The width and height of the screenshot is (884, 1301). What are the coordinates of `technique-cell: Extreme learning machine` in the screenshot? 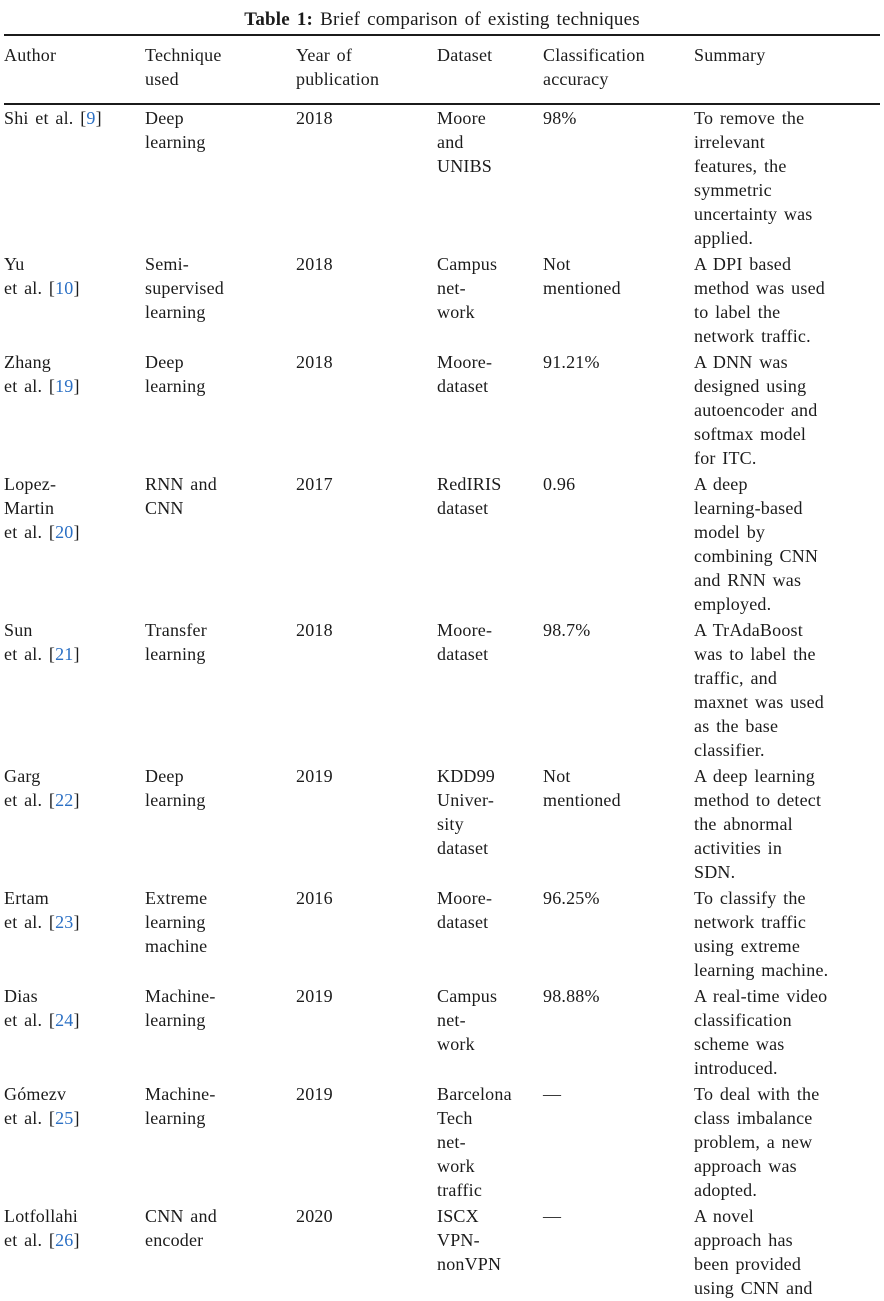 It's located at (176, 922).